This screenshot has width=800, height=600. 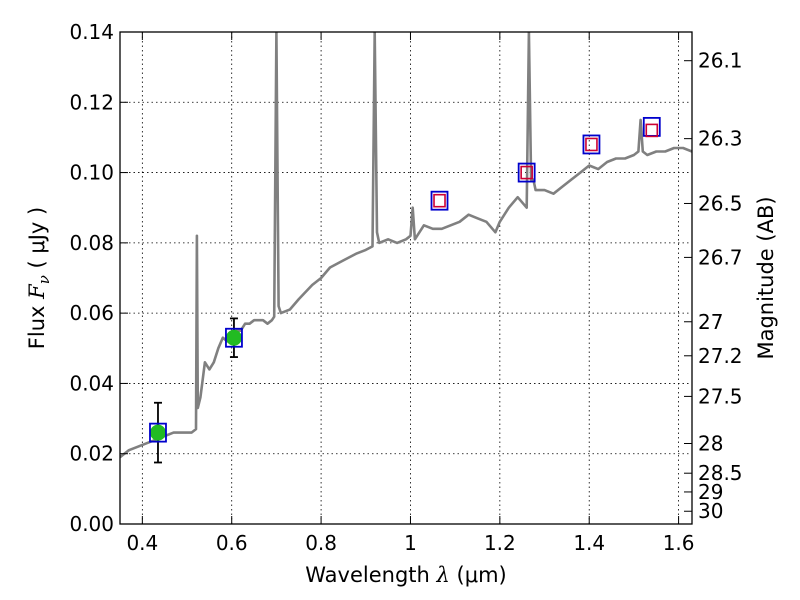 I want to click on y-tick-label: 0.00, so click(x=91, y=524).